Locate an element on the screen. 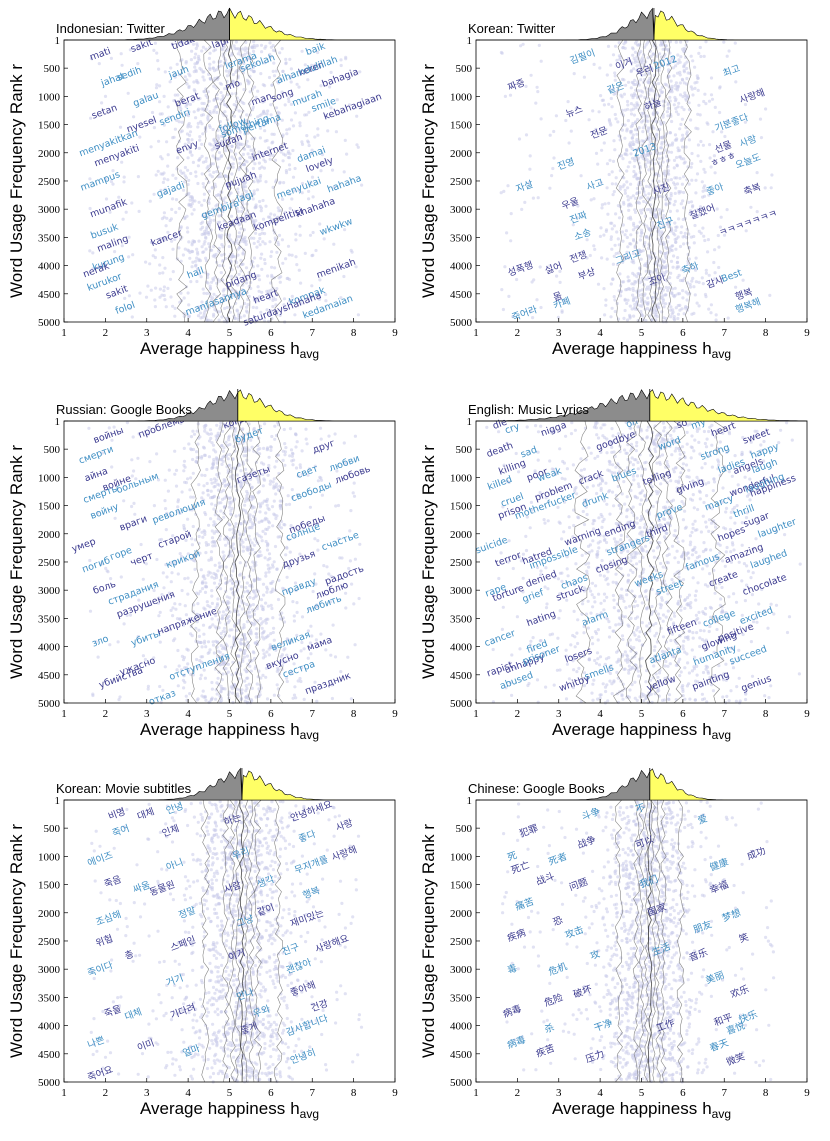 This screenshot has height=1141, width=830. y-tick-label: 5000 is located at coordinates (49, 323).